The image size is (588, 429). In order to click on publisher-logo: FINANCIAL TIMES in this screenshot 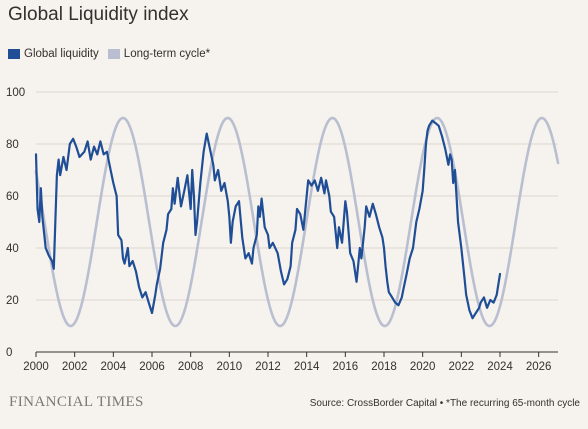, I will do `click(76, 402)`.